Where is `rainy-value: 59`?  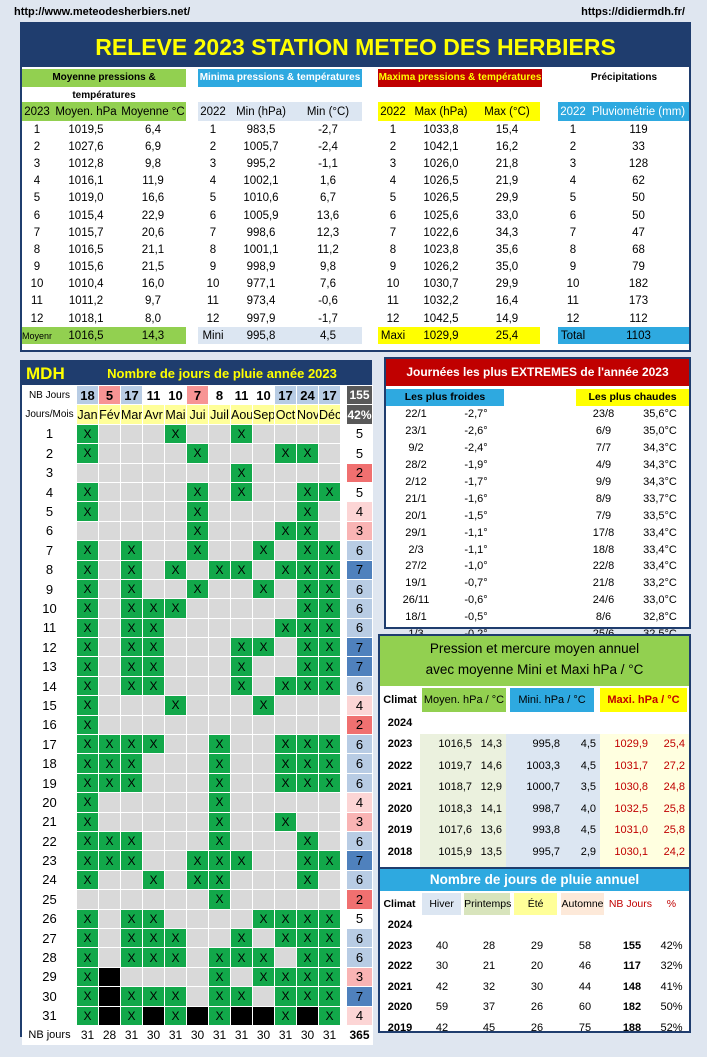 rainy-value: 59 is located at coordinates (442, 1007).